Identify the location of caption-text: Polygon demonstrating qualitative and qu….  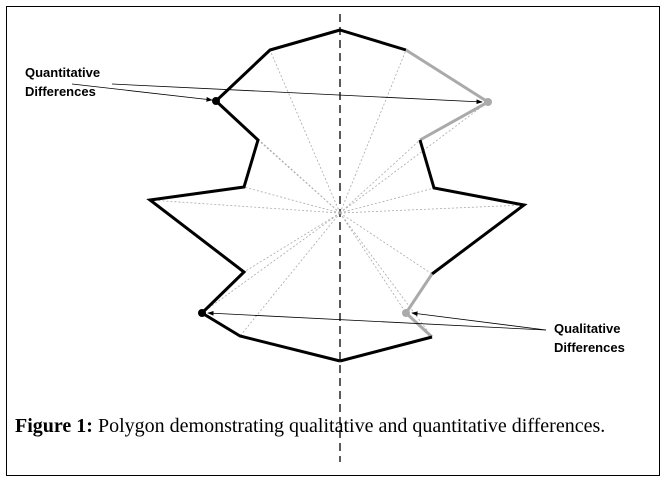
(351, 426).